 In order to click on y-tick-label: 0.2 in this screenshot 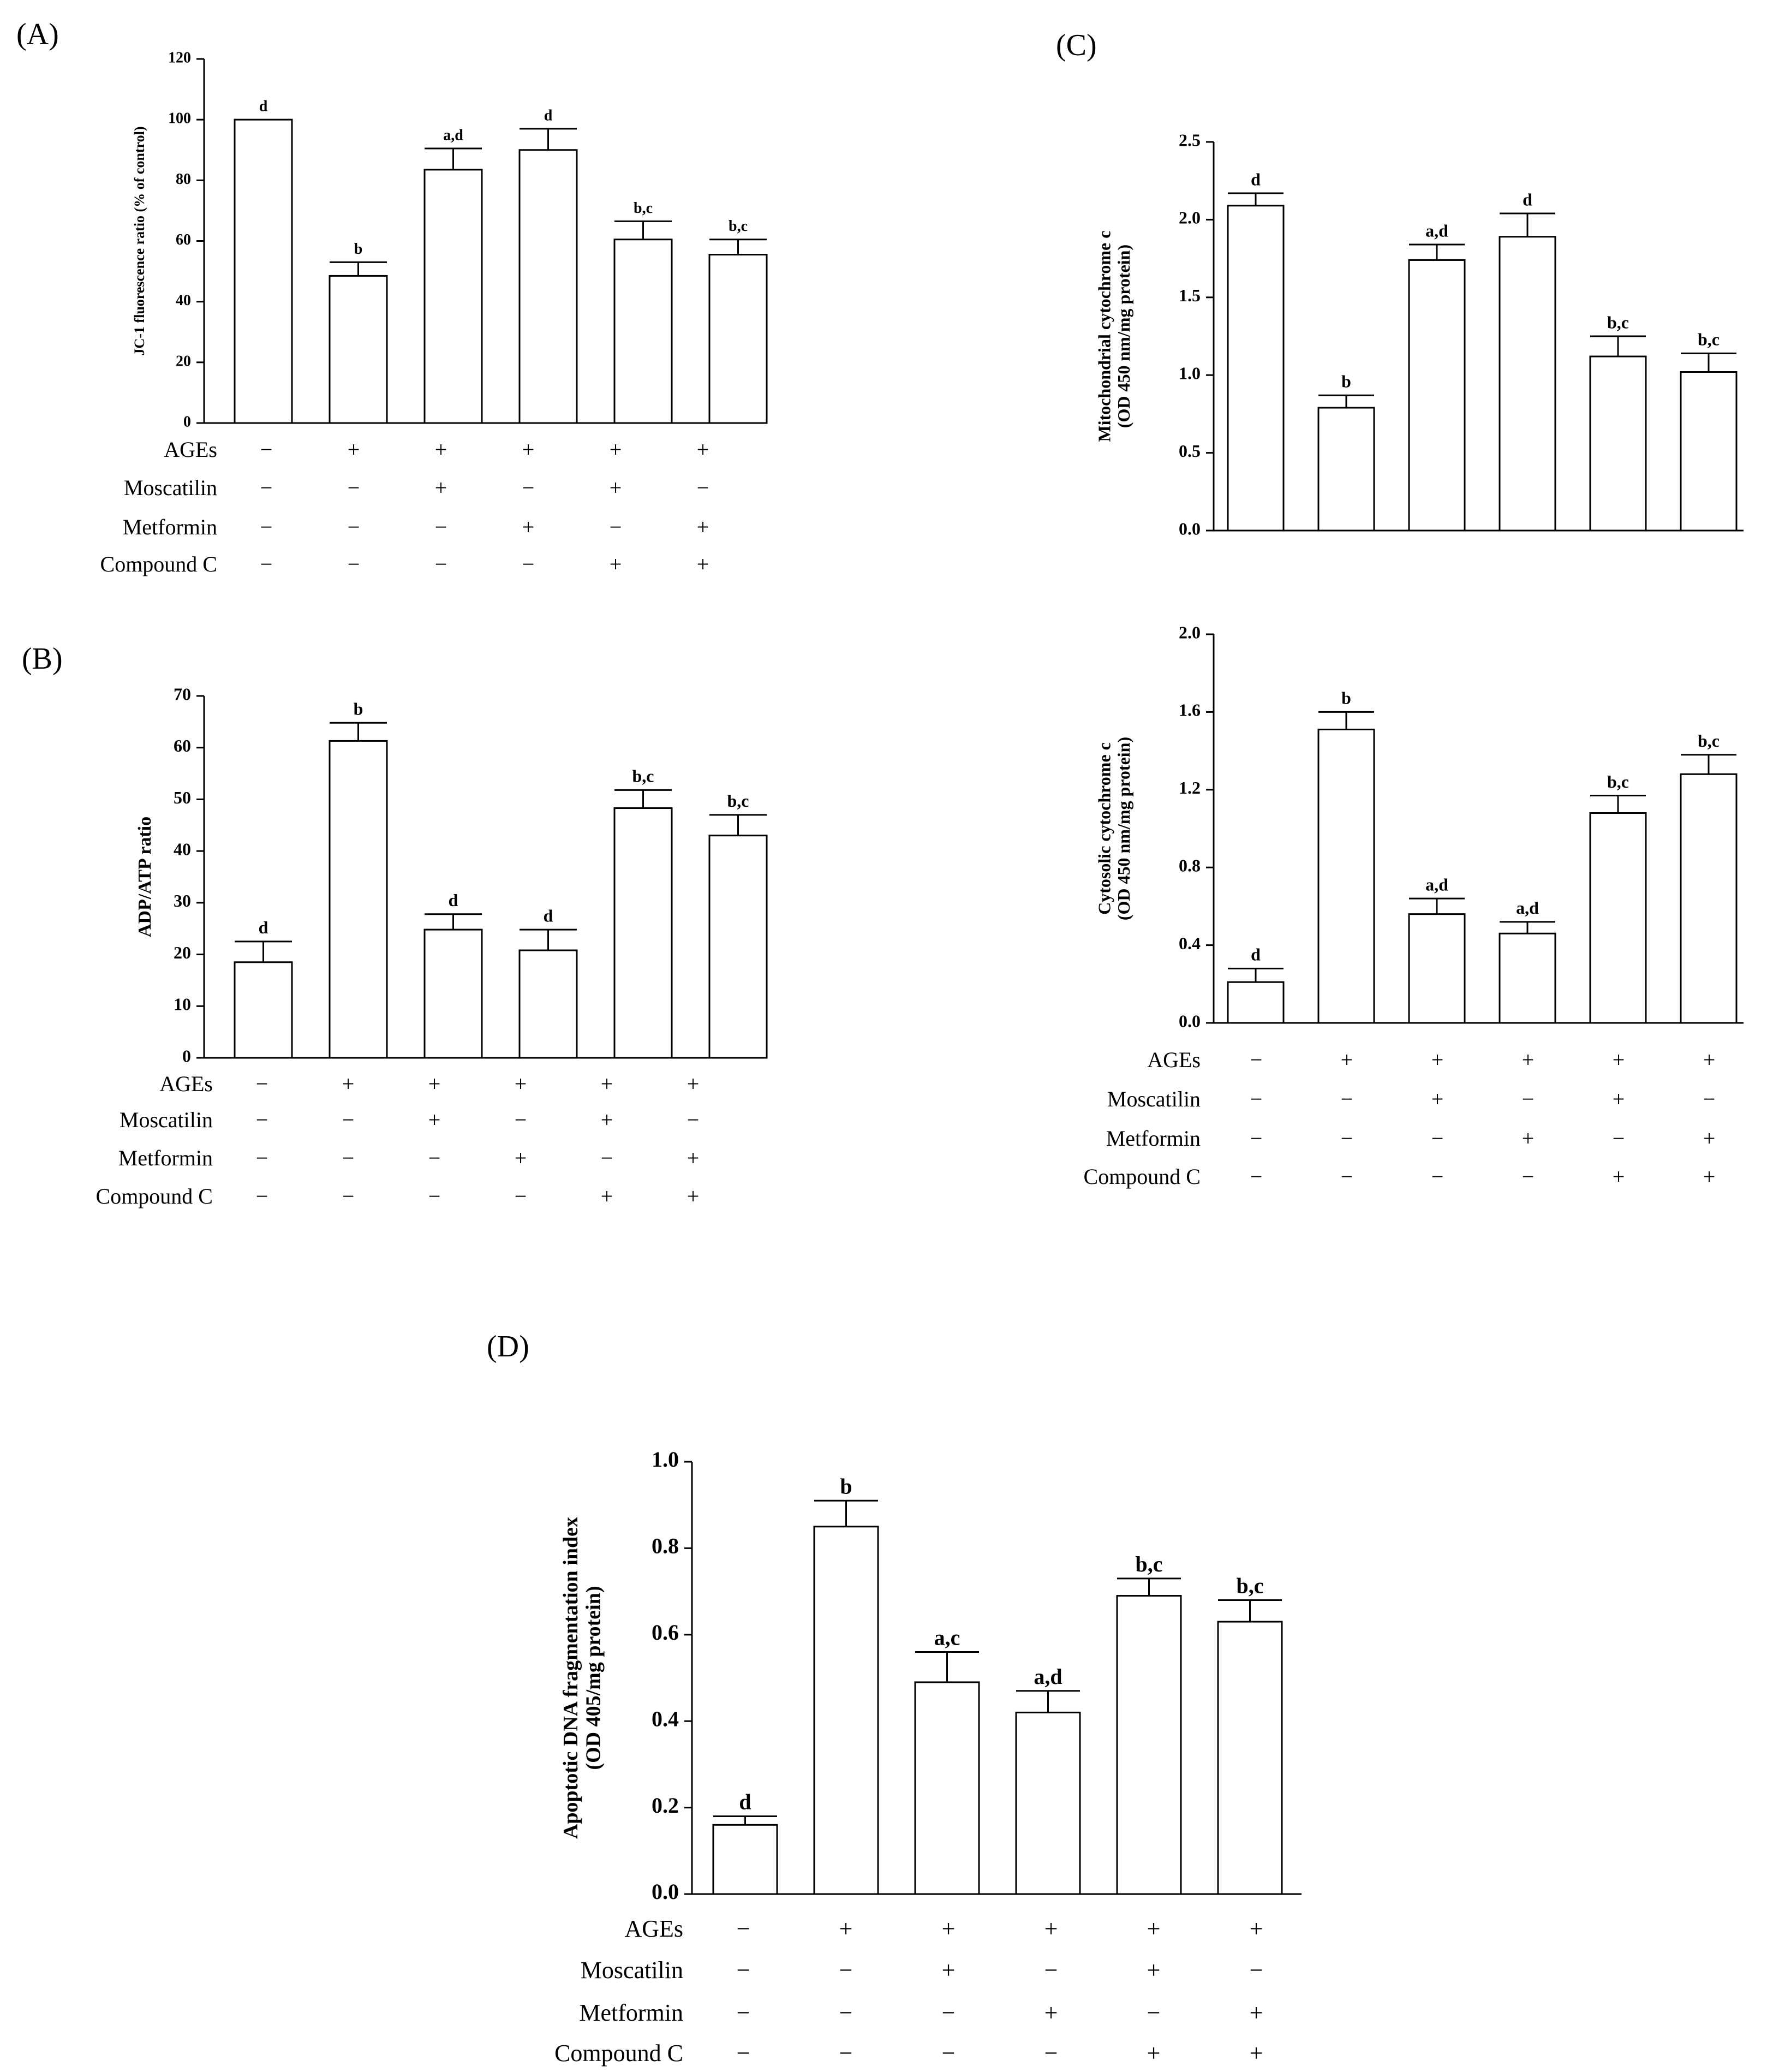, I will do `click(665, 1805)`.